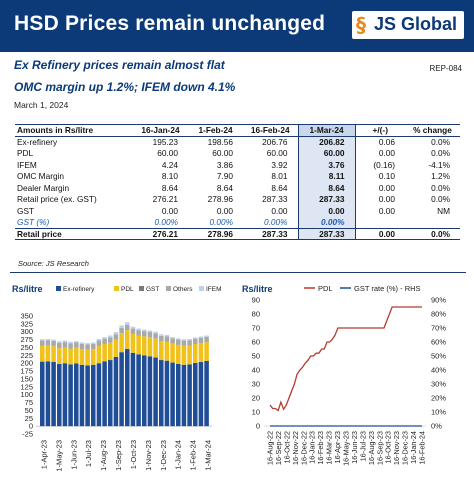  What do you see at coordinates (279, 164) in the screenshot?
I see `table-cell: 3.92` at bounding box center [279, 164].